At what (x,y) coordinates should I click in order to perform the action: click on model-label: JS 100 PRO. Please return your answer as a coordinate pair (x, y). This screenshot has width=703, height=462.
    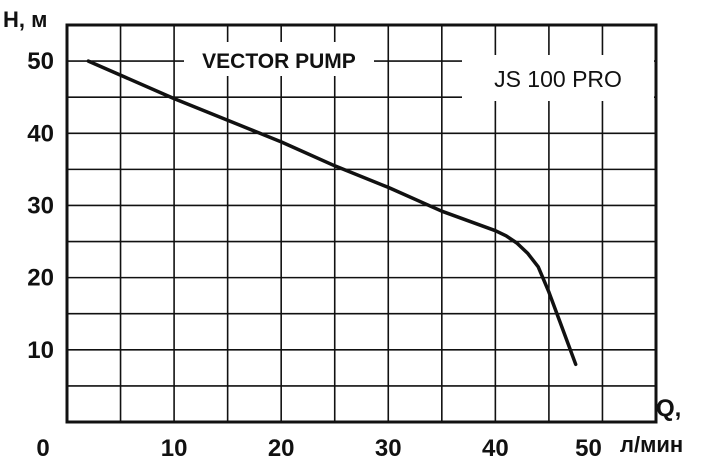
    Looking at the image, I should click on (558, 79).